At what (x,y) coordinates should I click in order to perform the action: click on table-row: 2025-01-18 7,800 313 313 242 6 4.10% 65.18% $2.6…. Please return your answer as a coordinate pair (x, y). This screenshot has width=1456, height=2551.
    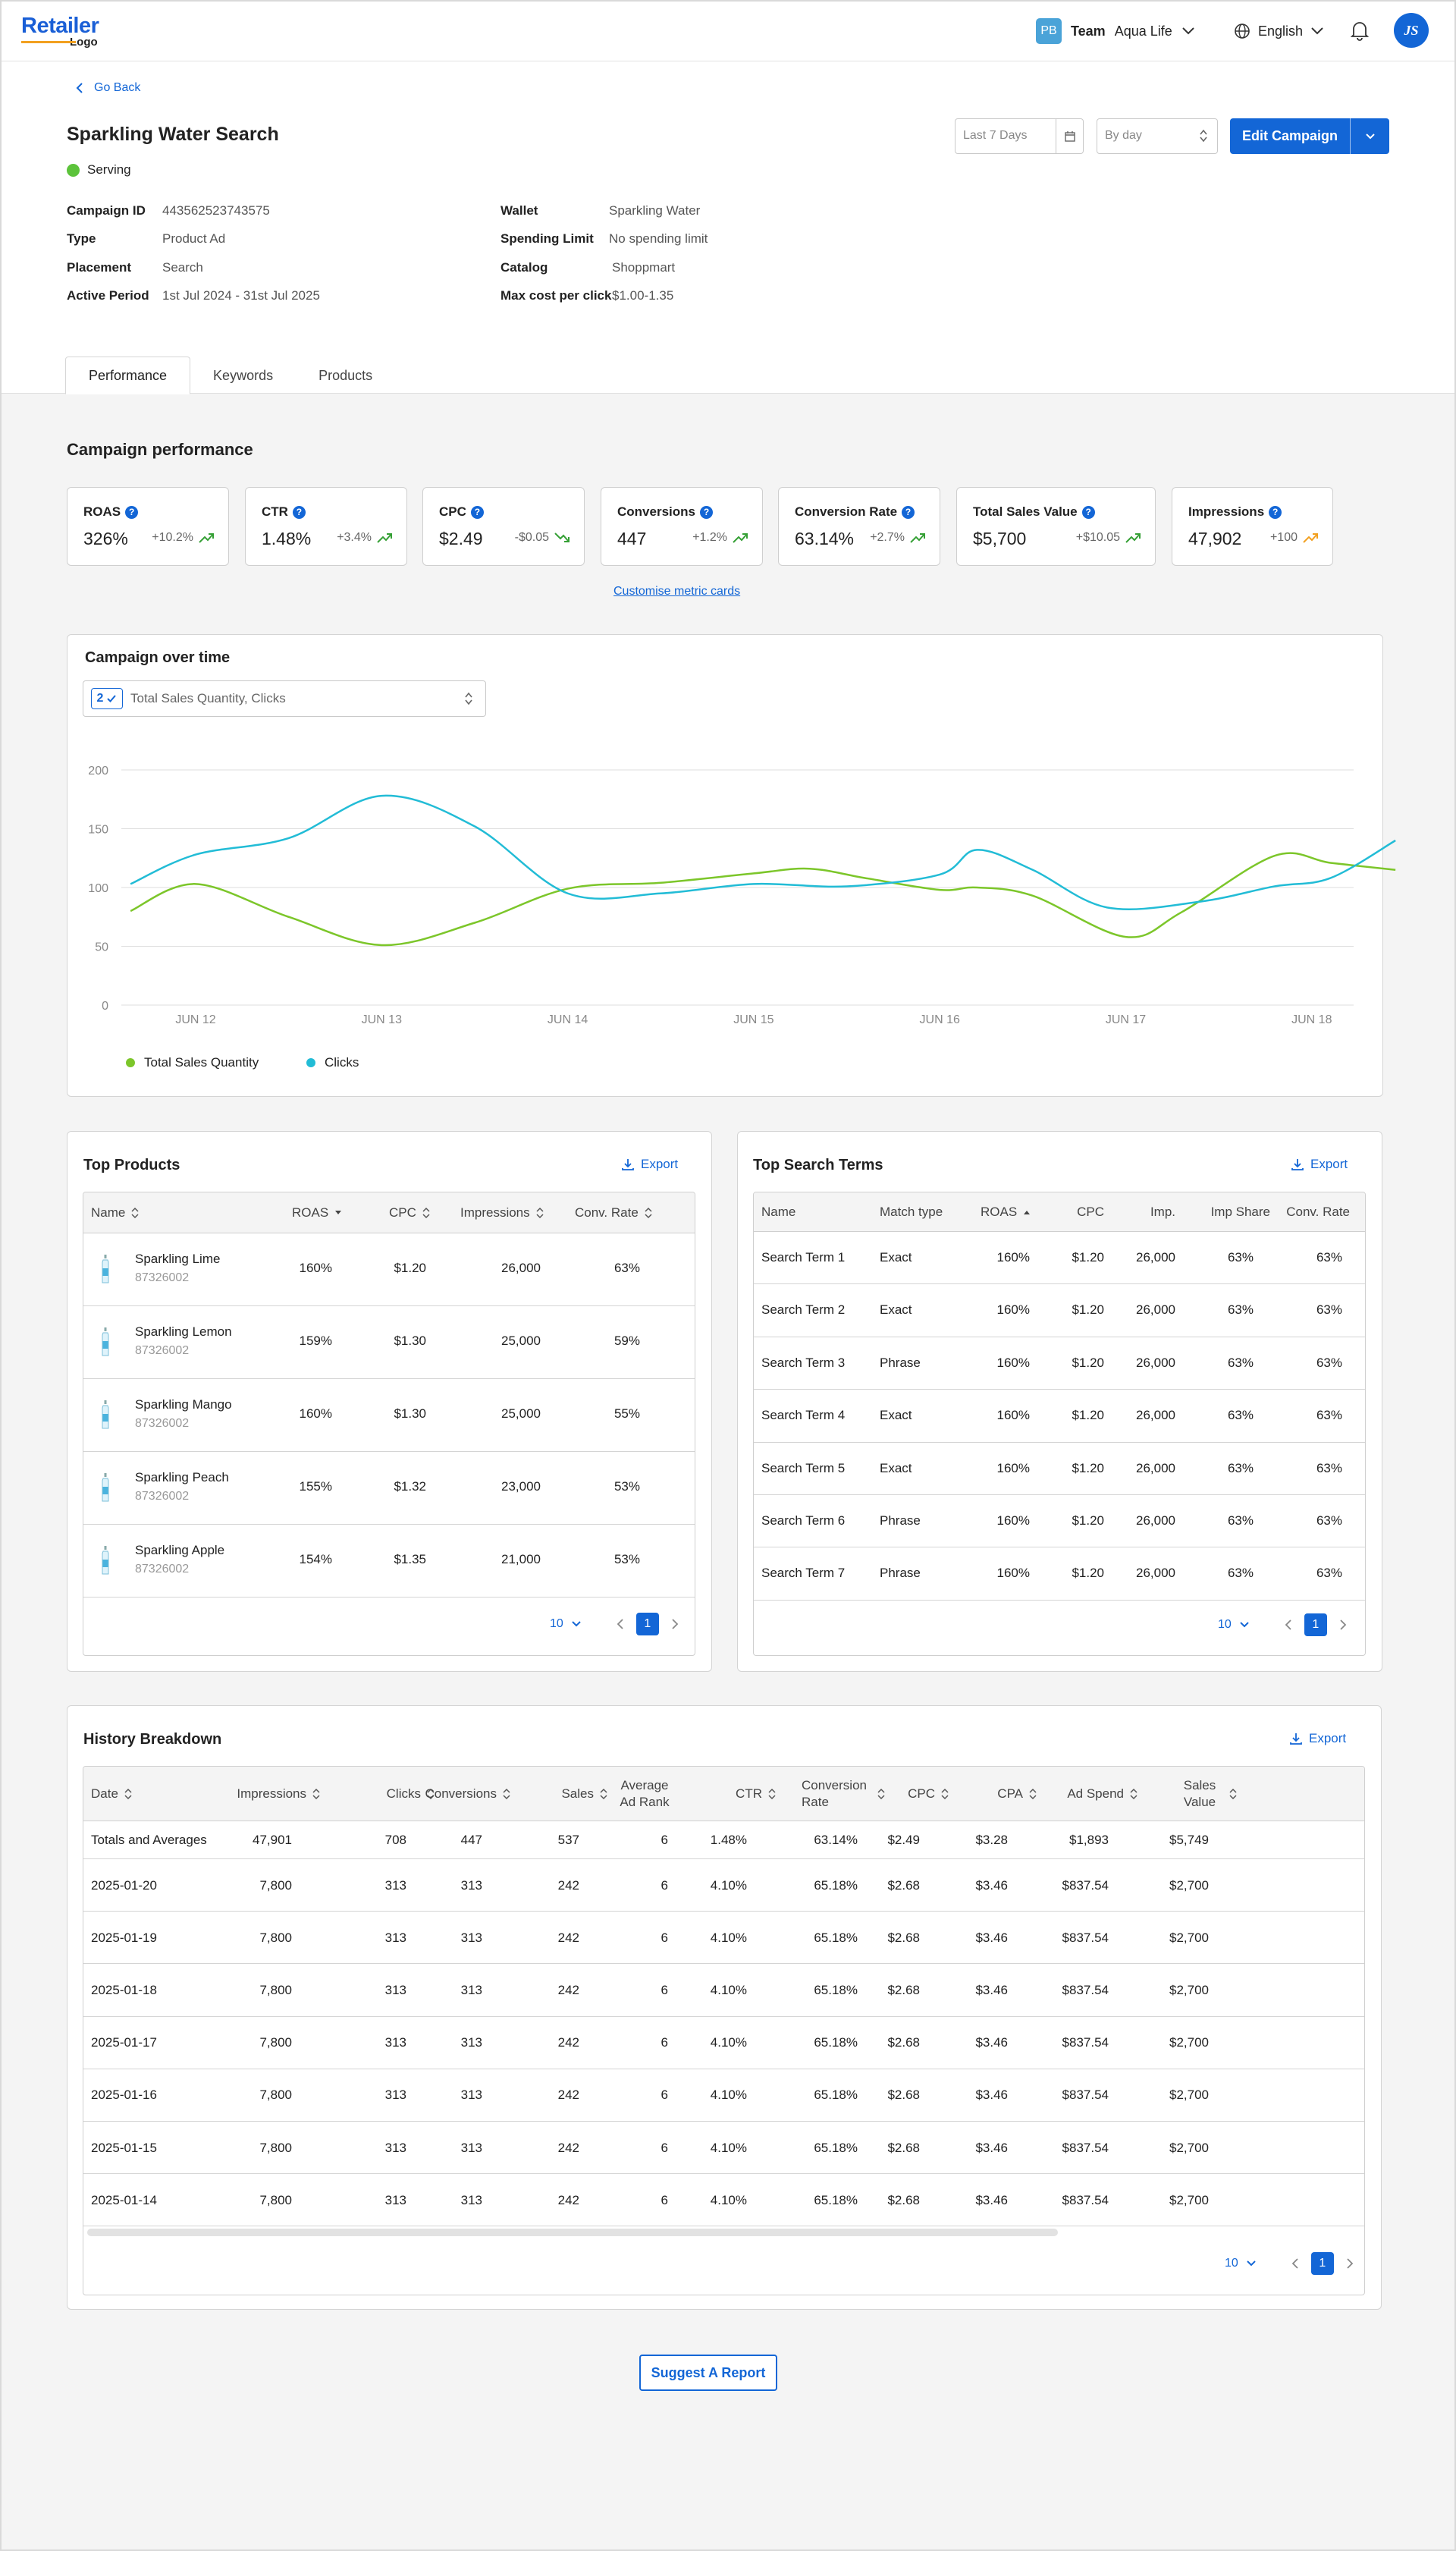
    Looking at the image, I should click on (723, 1991).